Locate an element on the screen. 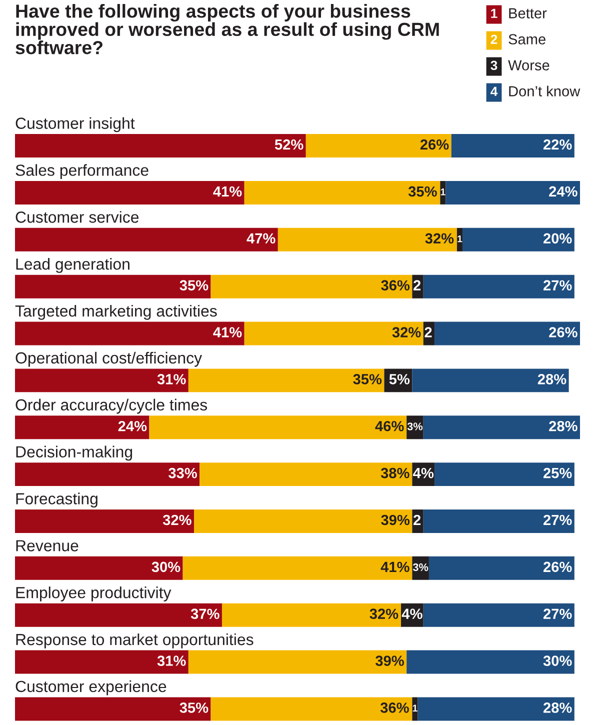 The image size is (596, 725). data-label: 22% is located at coordinates (557, 144).